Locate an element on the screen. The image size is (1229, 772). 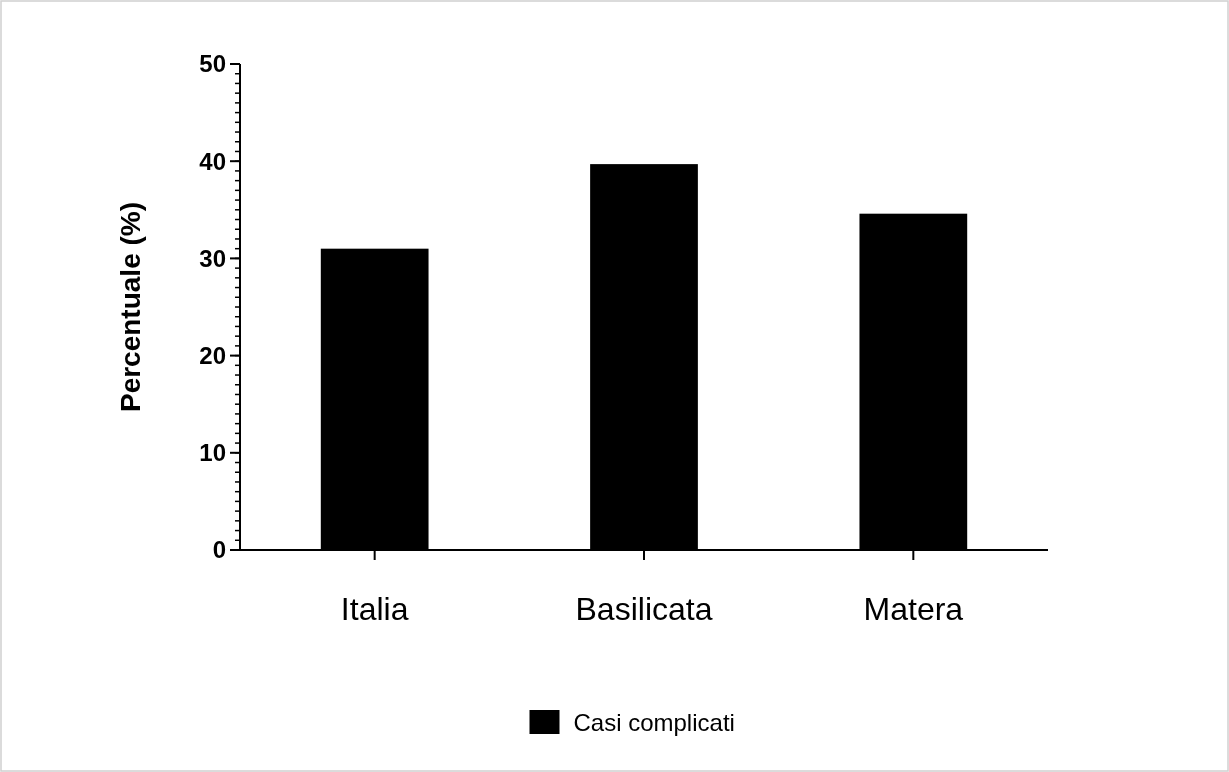
y-tick-label: 30 is located at coordinates (212, 258).